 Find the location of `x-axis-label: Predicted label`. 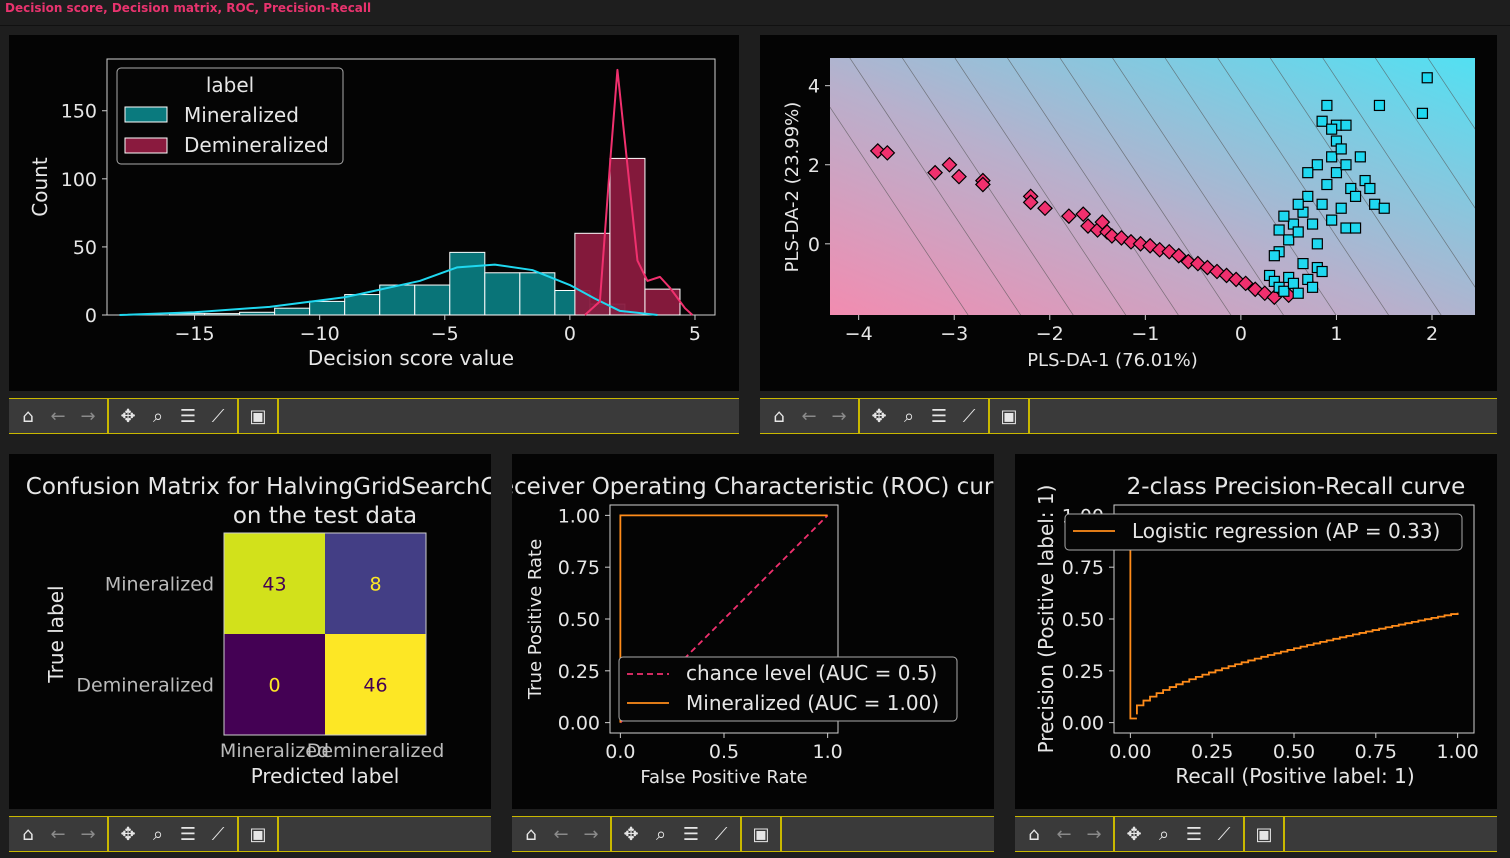

x-axis-label: Predicted label is located at coordinates (325, 776).